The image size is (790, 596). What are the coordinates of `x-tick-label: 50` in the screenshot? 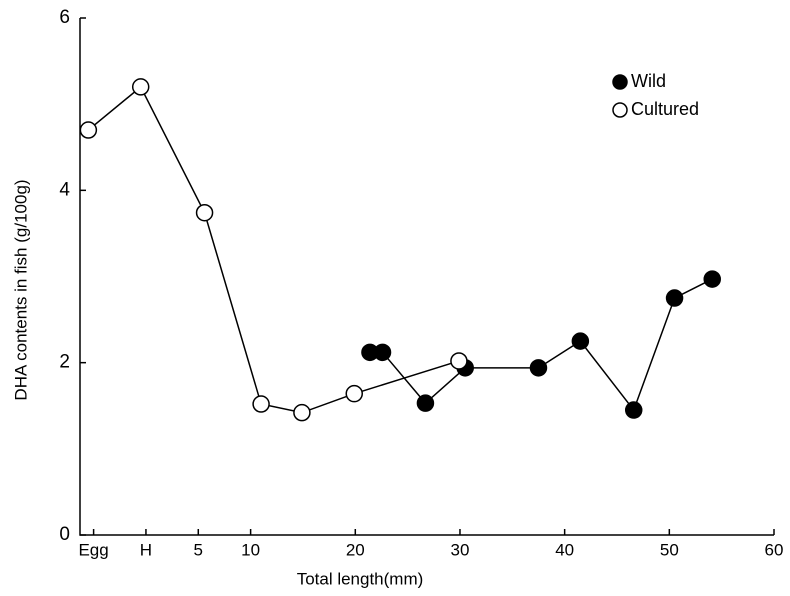 It's located at (669, 549).